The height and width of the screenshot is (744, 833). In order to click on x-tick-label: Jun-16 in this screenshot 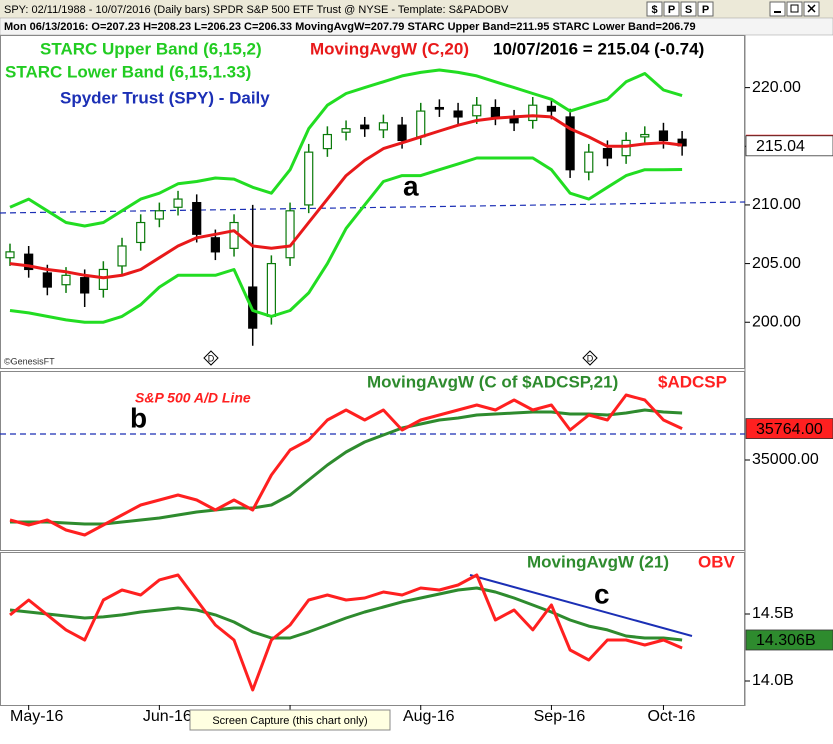, I will do `click(167, 716)`.